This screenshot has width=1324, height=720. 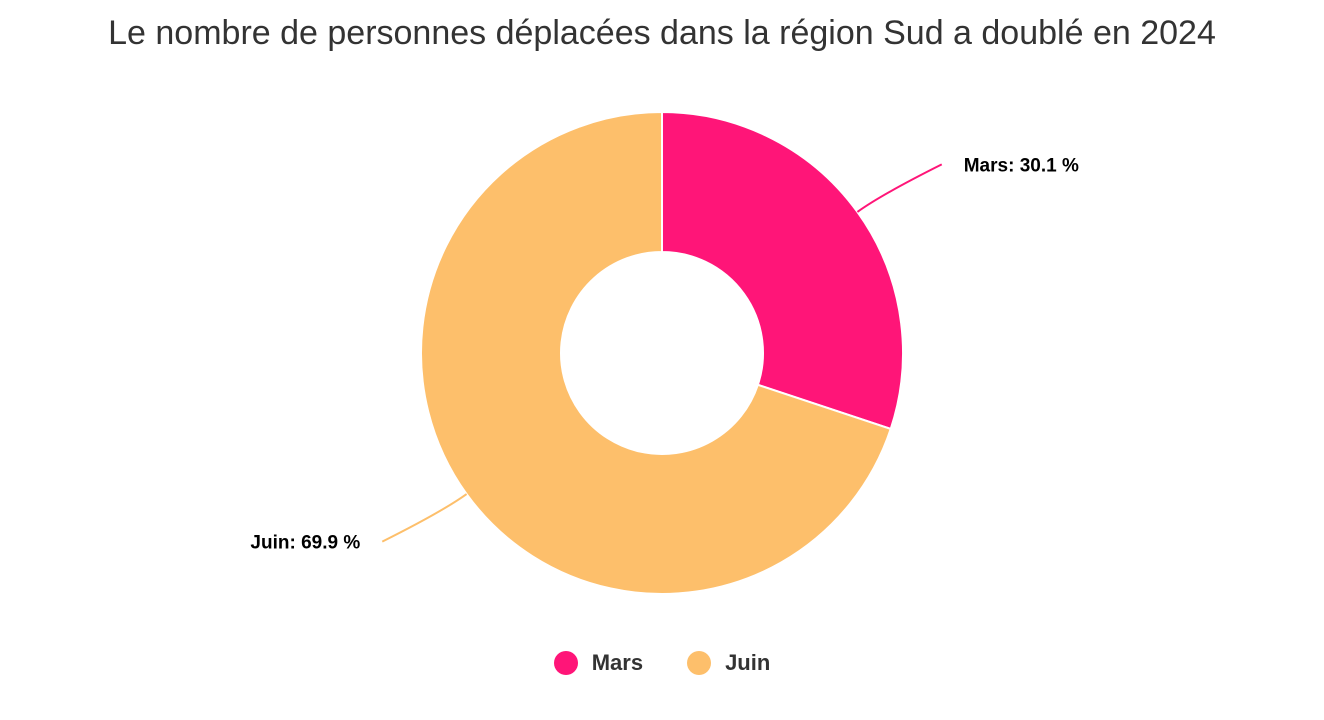 What do you see at coordinates (565, 663) in the screenshot?
I see `legend-swatch-mars` at bounding box center [565, 663].